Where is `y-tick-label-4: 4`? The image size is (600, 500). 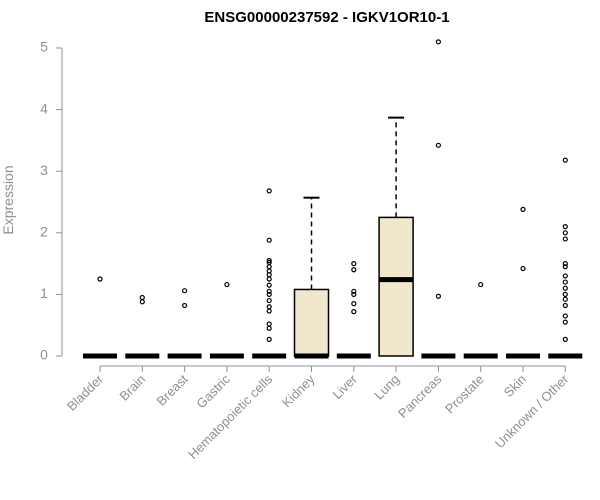
y-tick-label-4: 4 is located at coordinates (44, 108).